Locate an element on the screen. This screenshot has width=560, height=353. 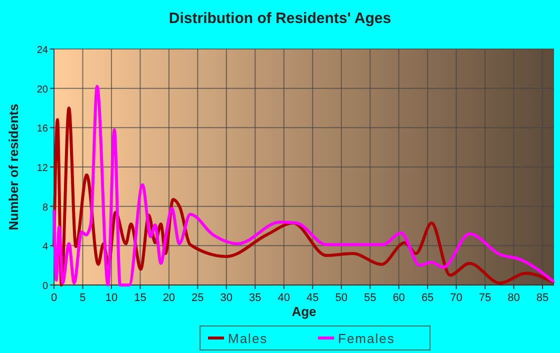
y-axis-title: Number of residents is located at coordinates (13, 167).